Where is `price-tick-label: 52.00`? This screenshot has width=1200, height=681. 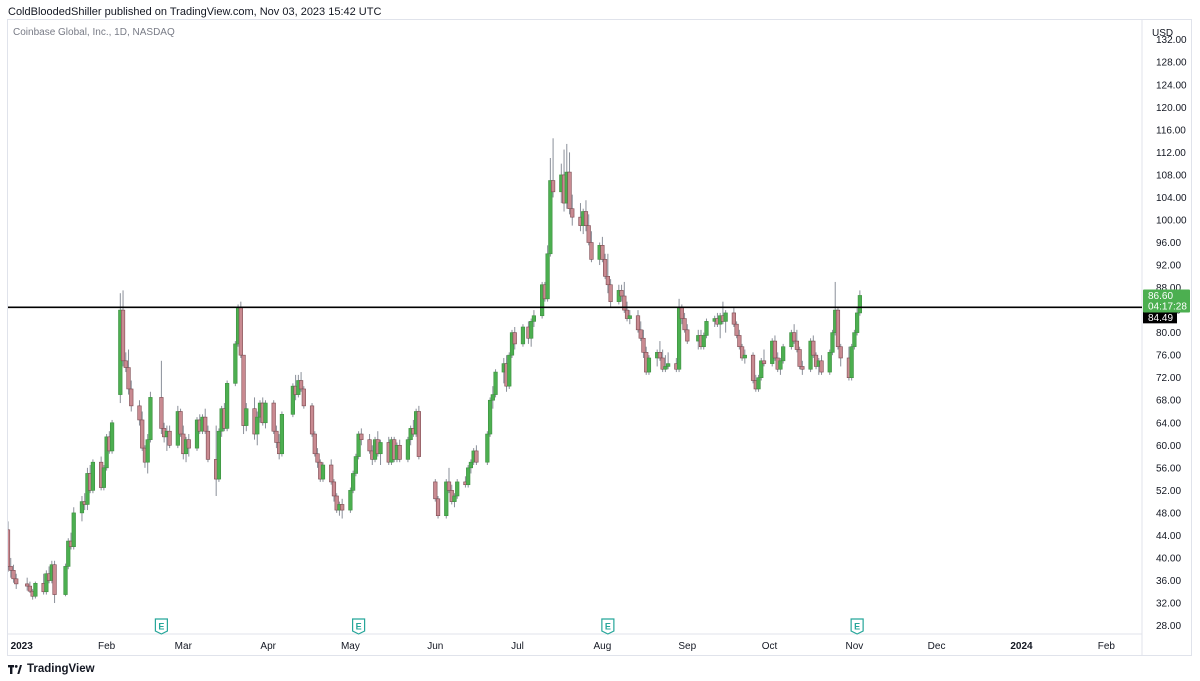
price-tick-label: 52.00 is located at coordinates (1168, 491).